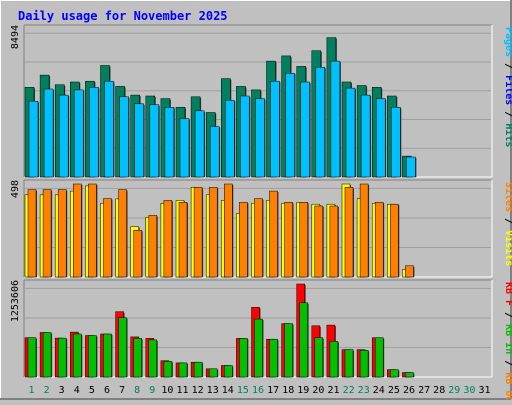 The height and width of the screenshot is (405, 512). I want to click on day-label-24: 24, so click(379, 390).